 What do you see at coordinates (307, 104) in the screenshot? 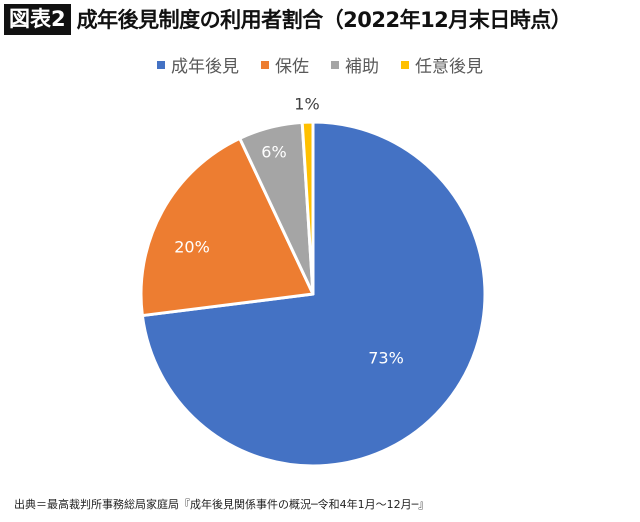
I see `slice-label-nini-kouken: 1%` at bounding box center [307, 104].